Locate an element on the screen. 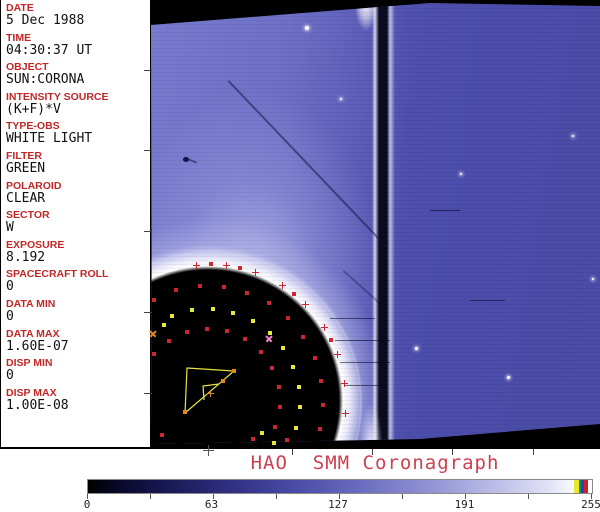 The width and height of the screenshot is (600, 512). dust-speck is located at coordinates (186, 159).